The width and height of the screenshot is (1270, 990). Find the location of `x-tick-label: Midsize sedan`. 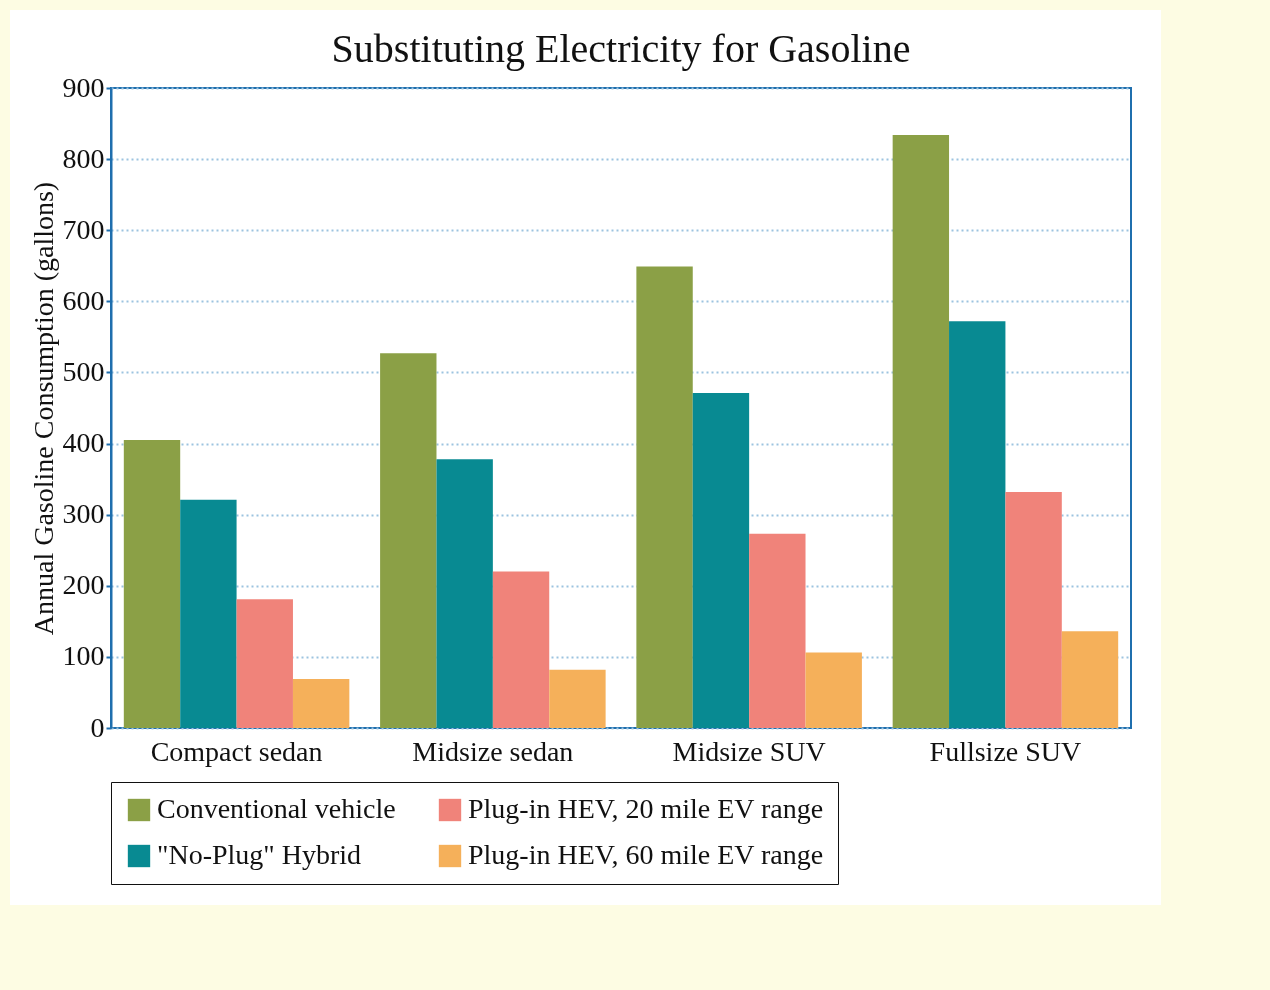

x-tick-label: Midsize sedan is located at coordinates (493, 751).